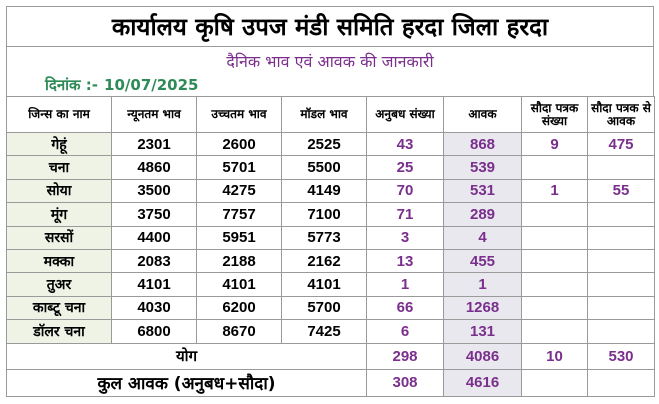 Image resolution: width=659 pixels, height=404 pixels. I want to click on table-row: सरसों 4400 5951 5773 3 4, so click(330, 237).